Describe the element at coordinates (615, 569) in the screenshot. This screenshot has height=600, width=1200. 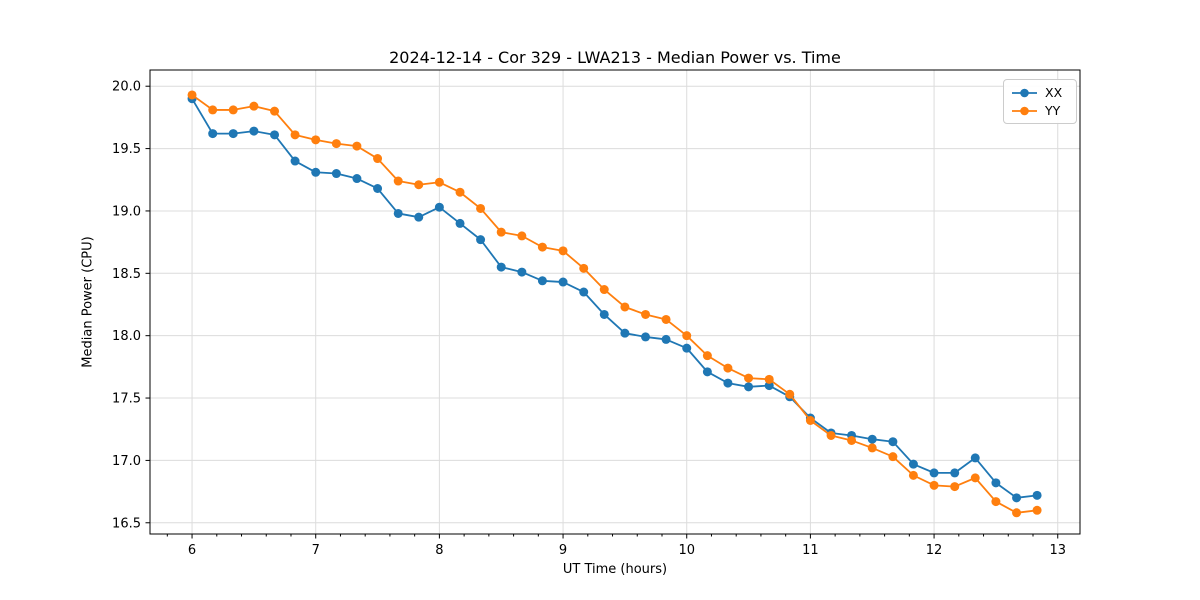
I see `x-axis-label: UT Time (hours)` at that location.